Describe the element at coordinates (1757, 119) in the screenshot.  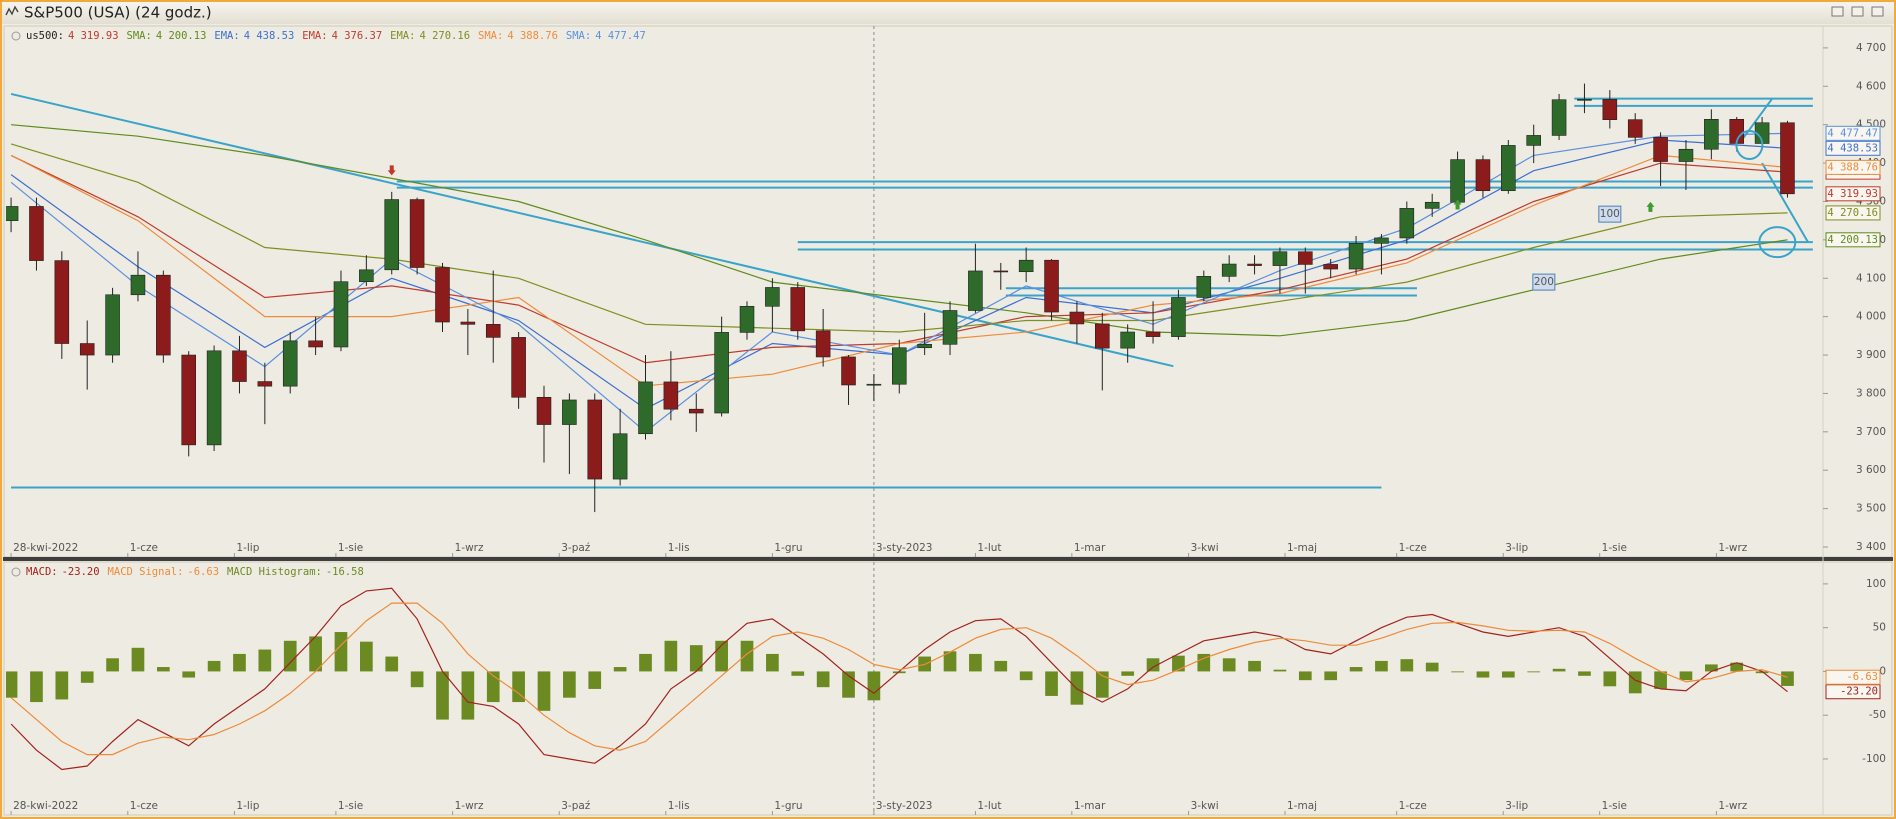
I see `trend-line` at that location.